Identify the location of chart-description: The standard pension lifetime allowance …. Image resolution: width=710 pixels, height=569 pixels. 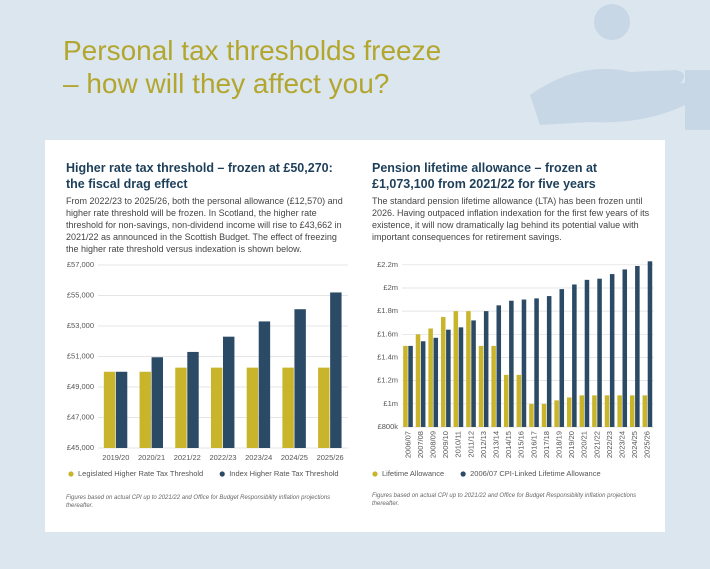
(511, 219).